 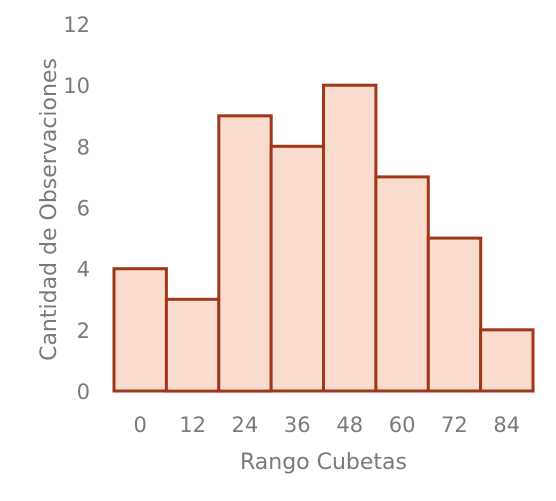 What do you see at coordinates (349, 425) in the screenshot?
I see `x-tick-label: 48` at bounding box center [349, 425].